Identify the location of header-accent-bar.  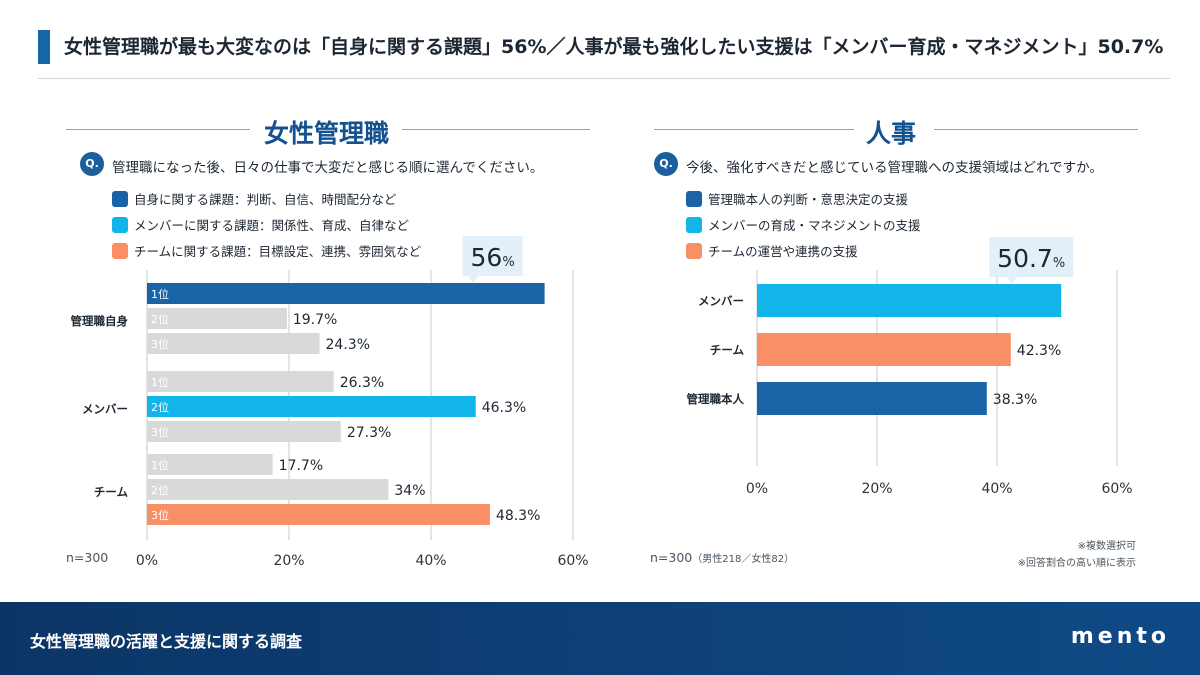
(44, 47).